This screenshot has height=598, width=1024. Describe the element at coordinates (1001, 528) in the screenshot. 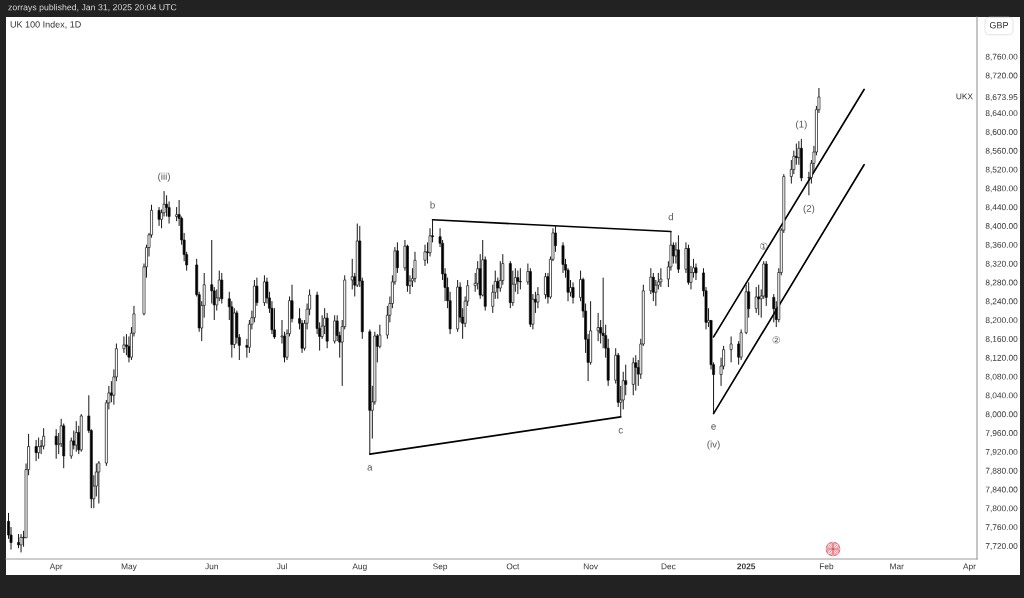

I see `y-tick-label: 7,760.00` at that location.